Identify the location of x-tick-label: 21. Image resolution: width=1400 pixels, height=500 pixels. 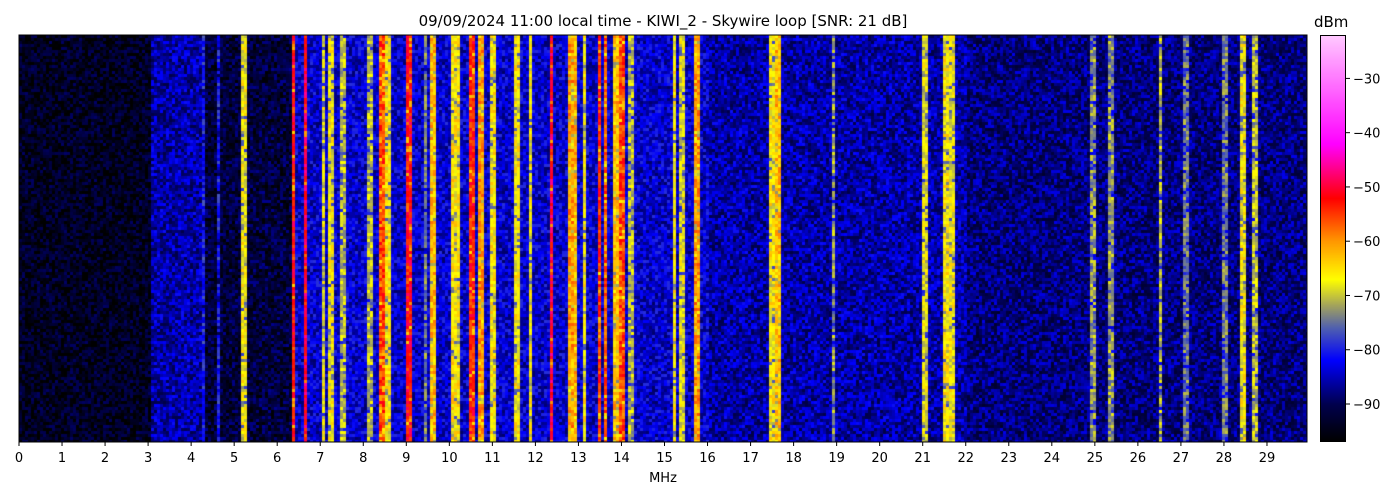
(922, 458).